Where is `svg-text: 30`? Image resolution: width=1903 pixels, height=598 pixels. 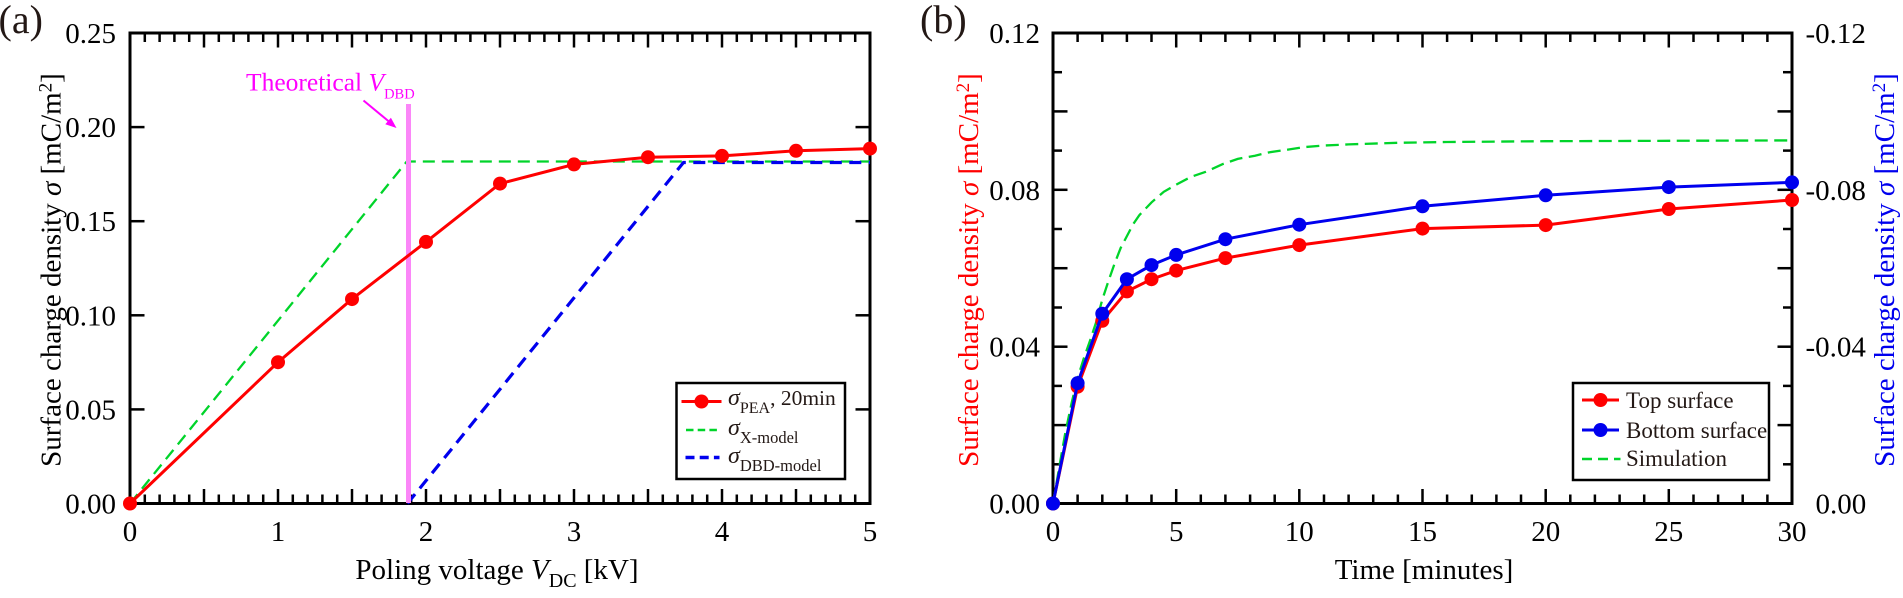
svg-text: 30 is located at coordinates (1792, 532).